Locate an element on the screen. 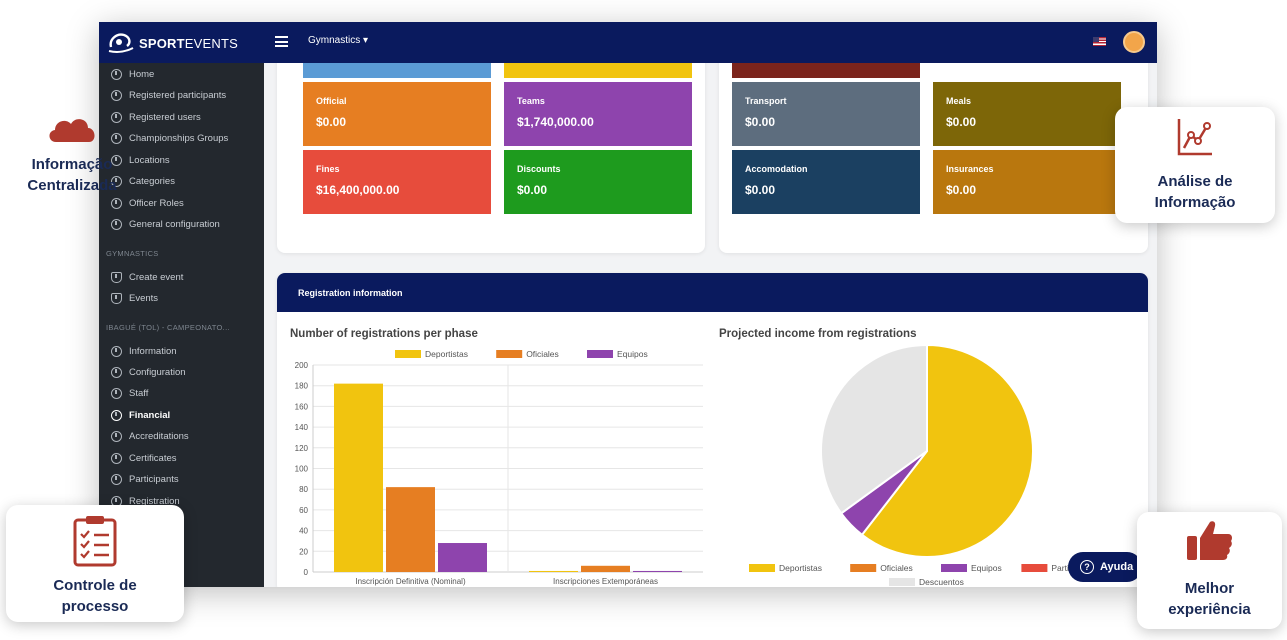 This screenshot has height=640, width=1287. line-chart-icon is located at coordinates (1194, 137).